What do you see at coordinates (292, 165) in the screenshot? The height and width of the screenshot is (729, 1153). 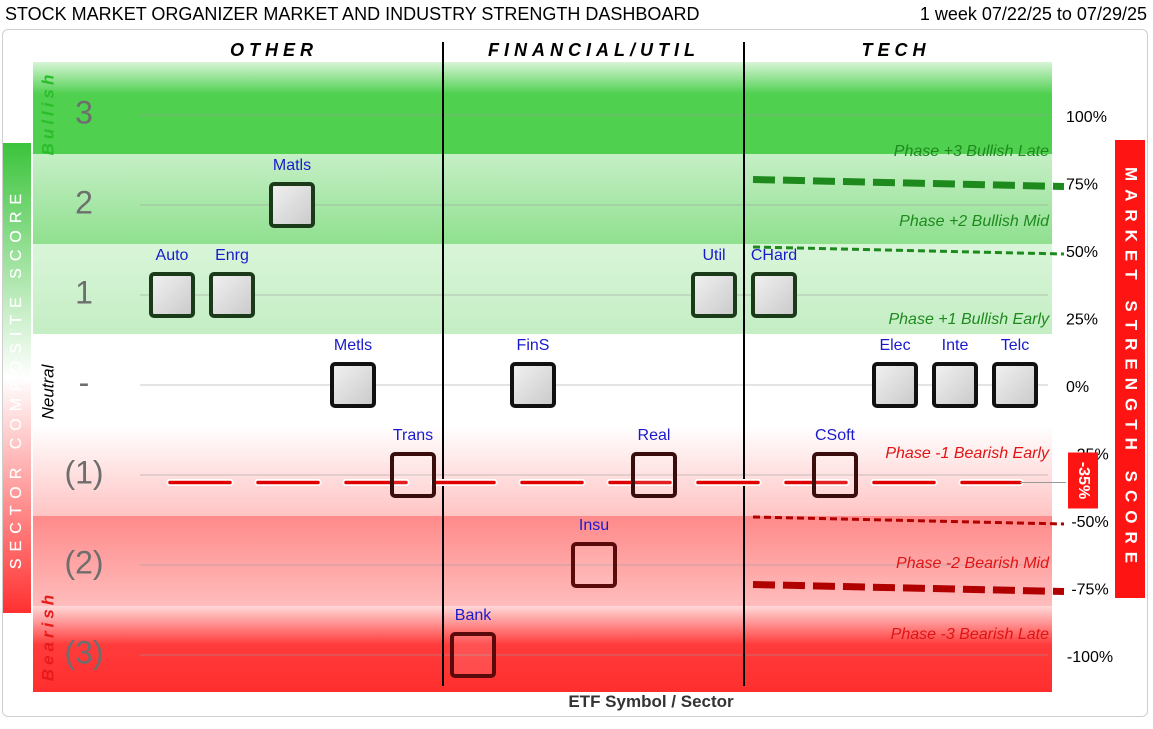 I see `point-label: Matls` at bounding box center [292, 165].